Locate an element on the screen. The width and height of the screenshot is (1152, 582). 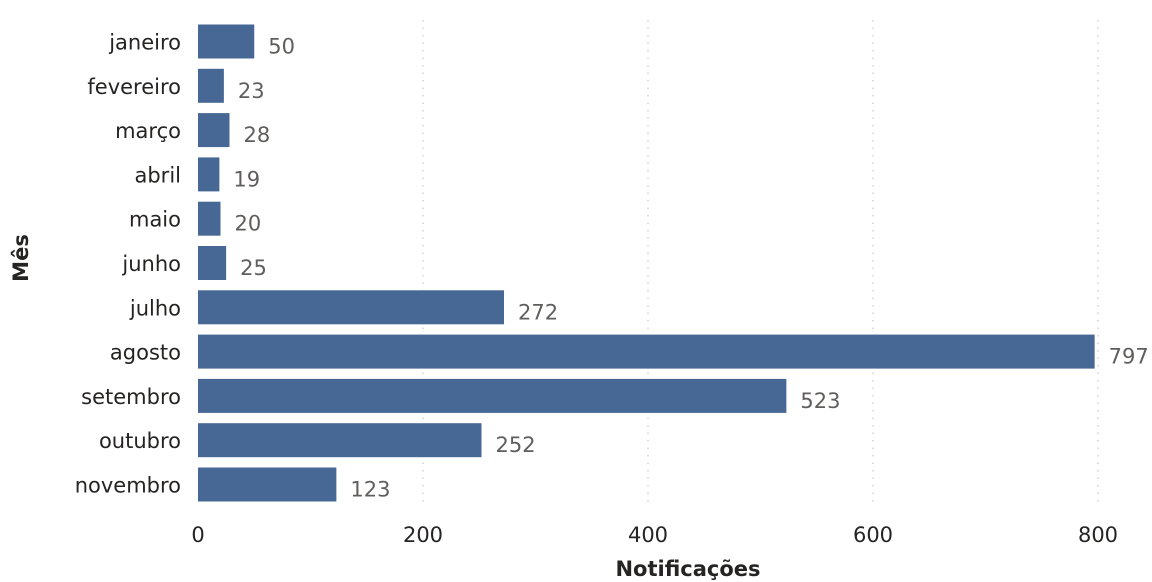
category-label: setembro is located at coordinates (131, 397).